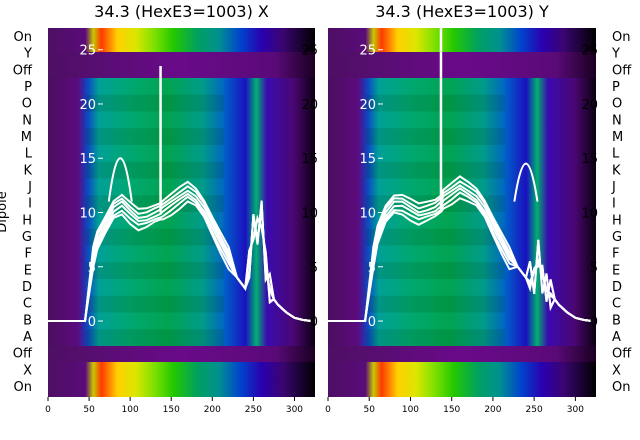 The width and height of the screenshot is (640, 440). What do you see at coordinates (616, 154) in the screenshot?
I see `dipole-label-right: L` at bounding box center [616, 154].